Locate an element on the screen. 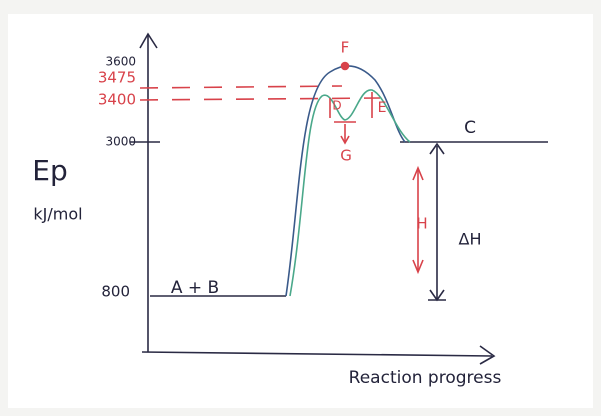  peak-label: F is located at coordinates (345, 48).